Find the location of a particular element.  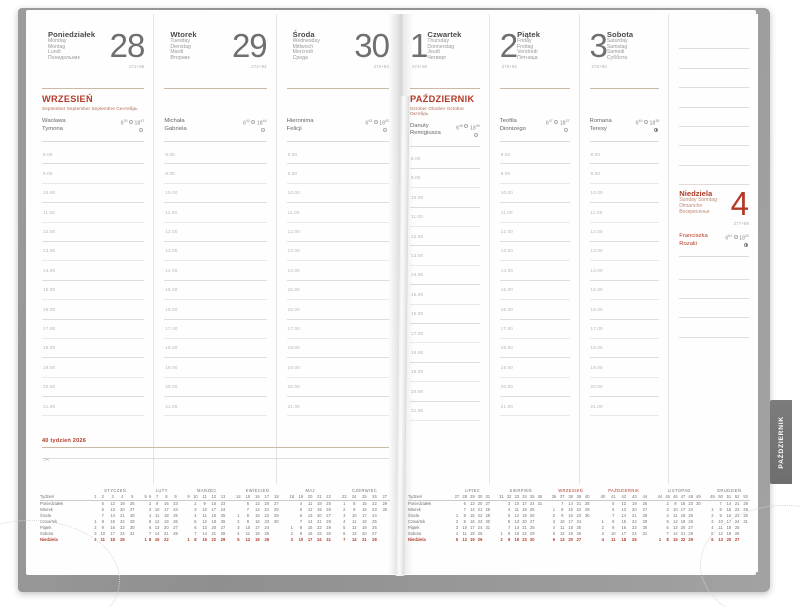

hour-slot: 19.00 is located at coordinates (534, 368).